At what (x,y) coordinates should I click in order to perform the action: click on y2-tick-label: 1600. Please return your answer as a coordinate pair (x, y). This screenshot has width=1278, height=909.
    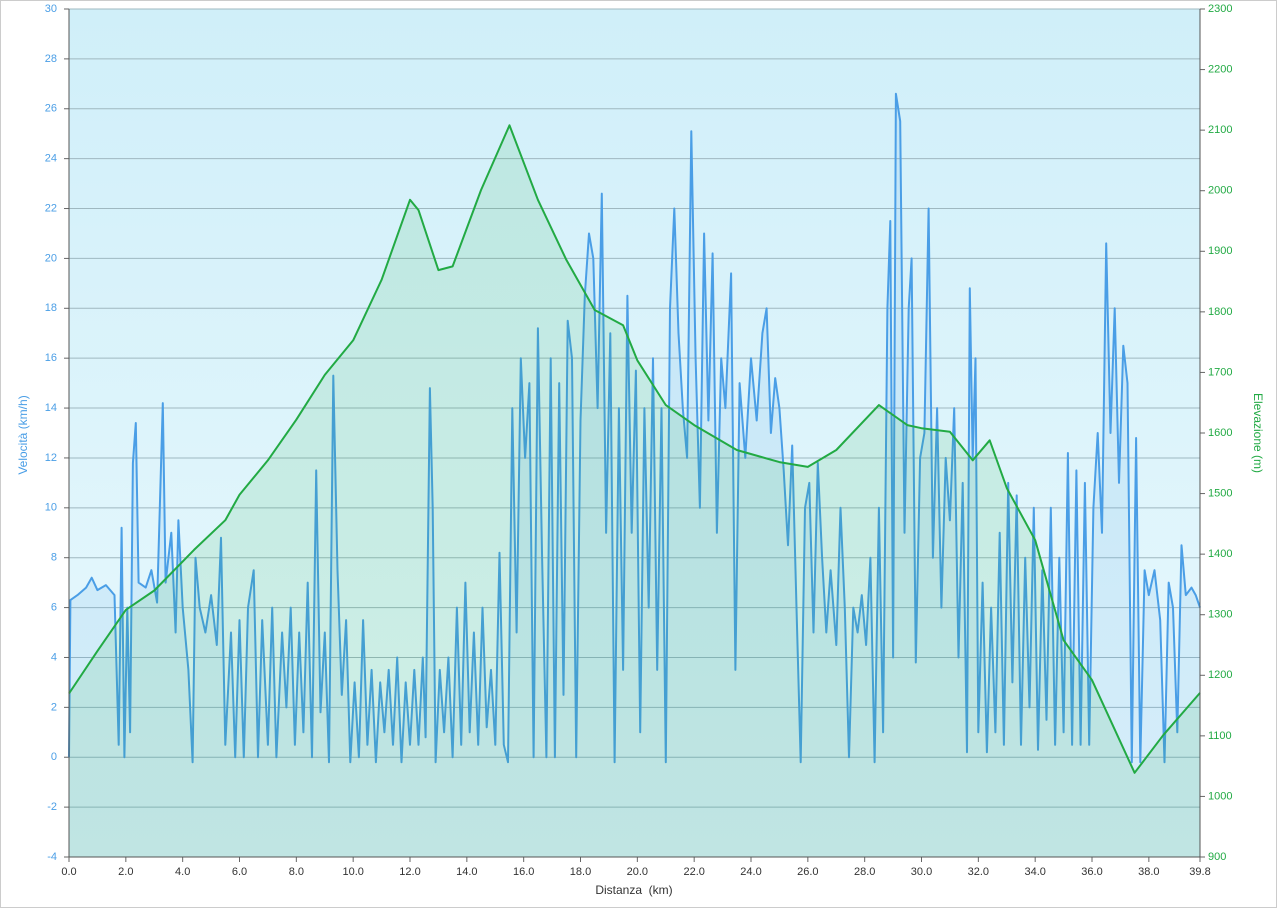
    Looking at the image, I should click on (1220, 433).